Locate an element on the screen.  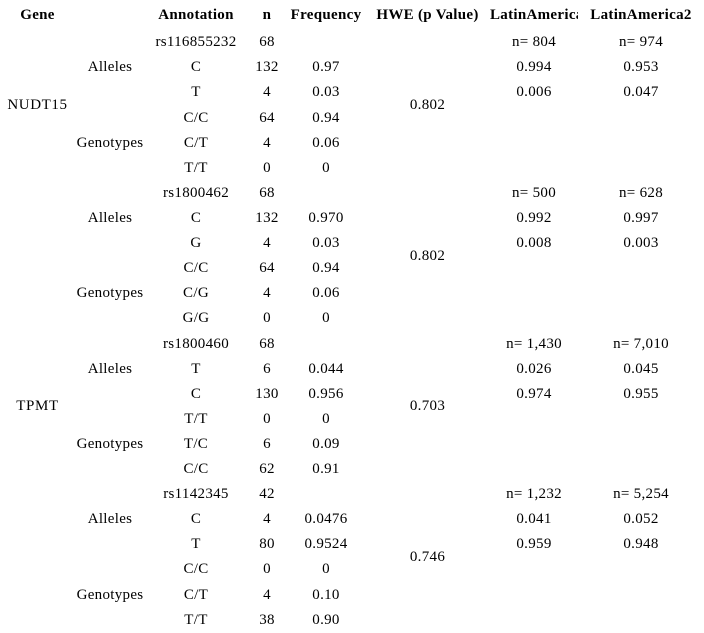
la2-n-cell: n= 628 is located at coordinates (640, 192).